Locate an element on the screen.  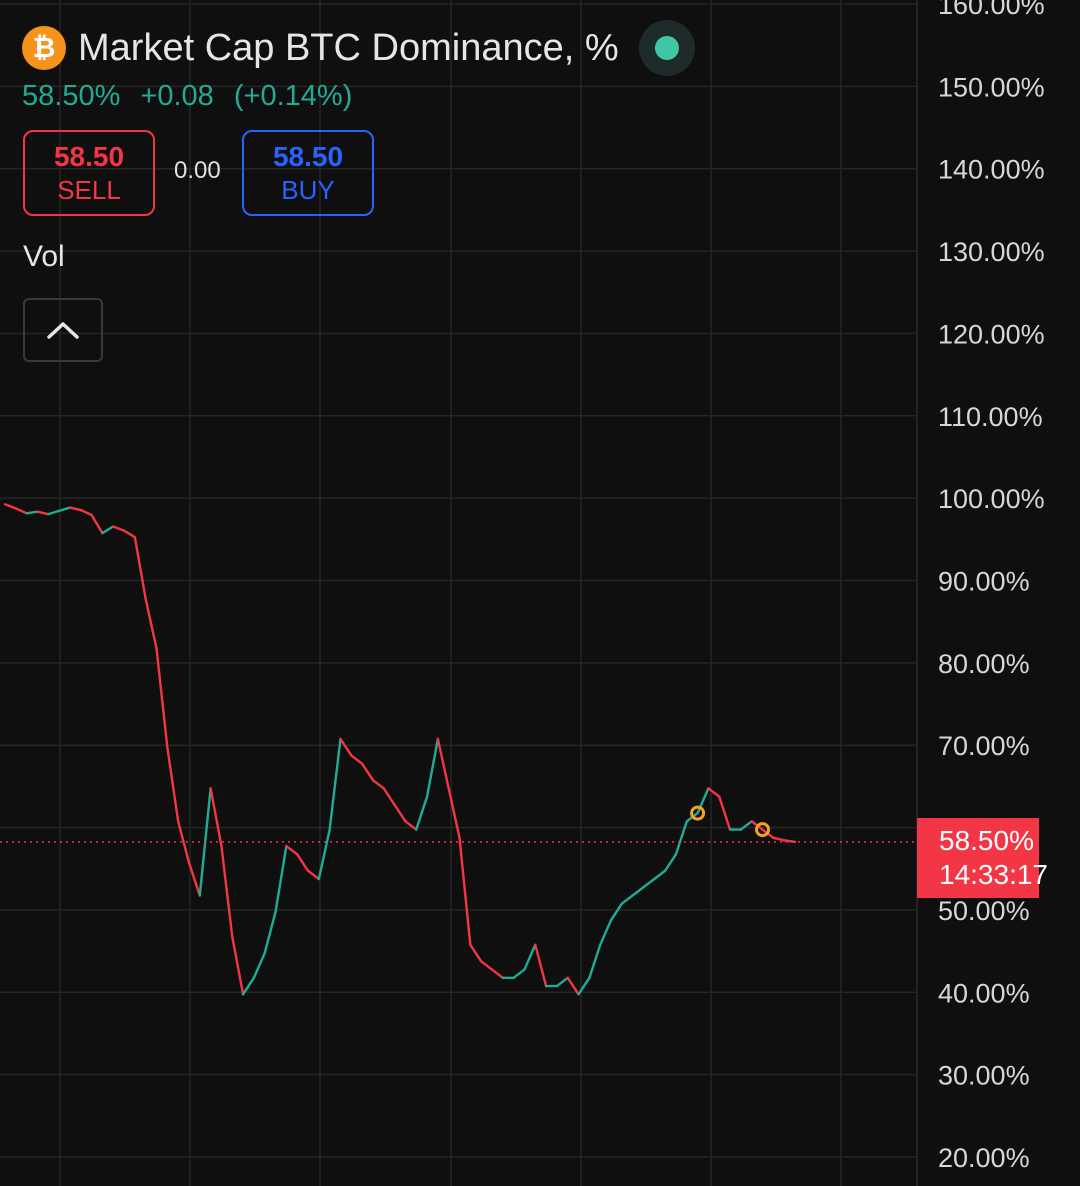
quote-line: 58.50% +0.08 (+0.14%) is located at coordinates (193, 96).